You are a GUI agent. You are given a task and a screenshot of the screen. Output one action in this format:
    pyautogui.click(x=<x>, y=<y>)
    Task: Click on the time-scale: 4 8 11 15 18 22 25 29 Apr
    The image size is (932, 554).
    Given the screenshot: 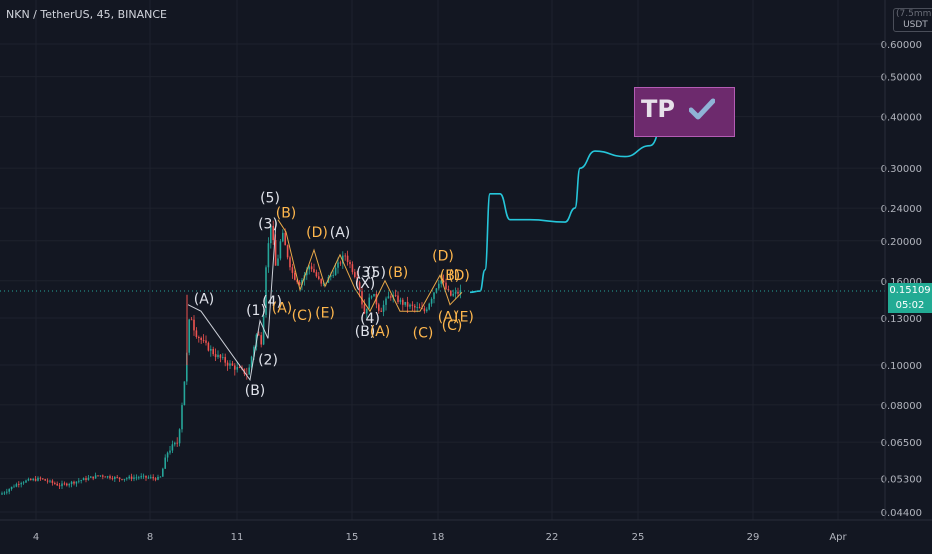 What is the action you would take?
    pyautogui.click(x=466, y=531)
    